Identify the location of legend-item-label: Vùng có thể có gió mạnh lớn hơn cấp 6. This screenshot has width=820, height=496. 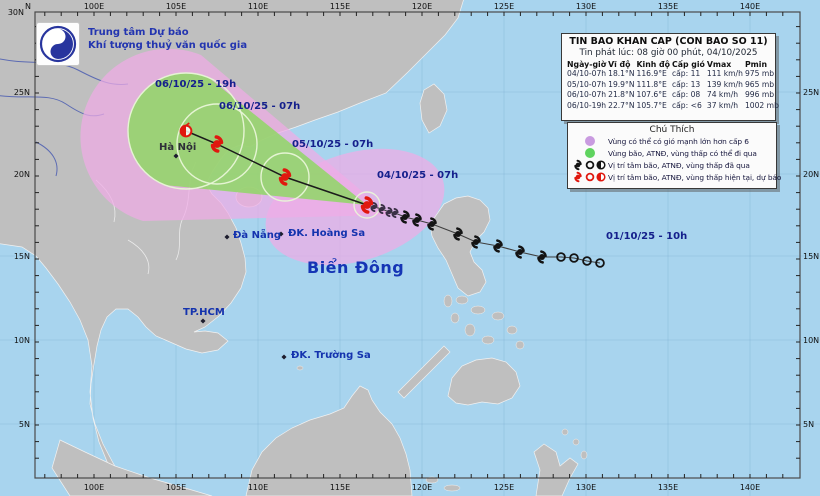
(678, 141).